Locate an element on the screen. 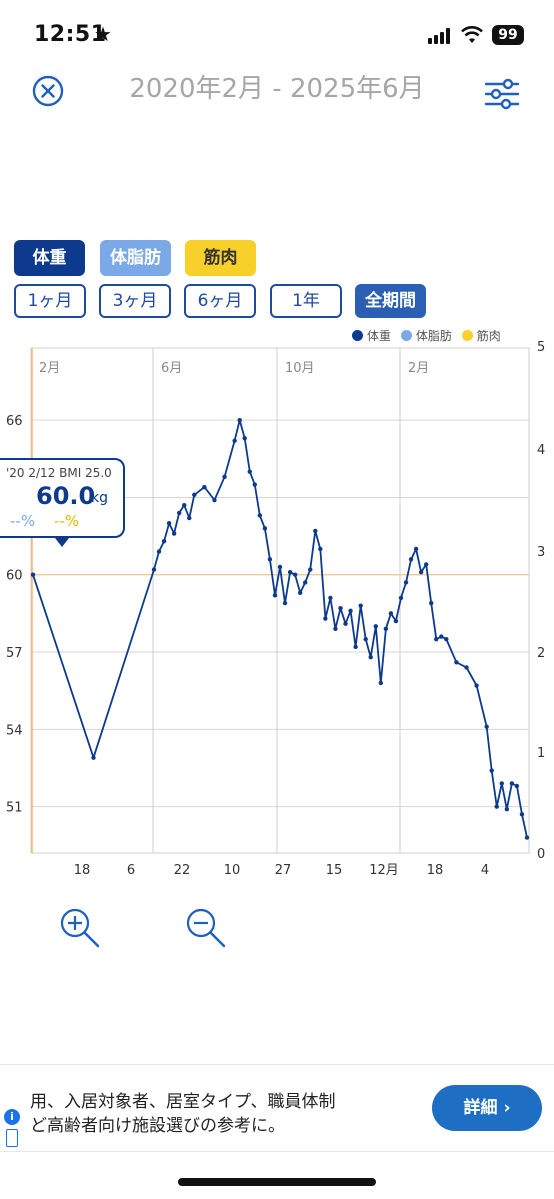 This screenshot has width=554, height=1199. status-bar: 12:51 ★ 99 is located at coordinates (277, 33).